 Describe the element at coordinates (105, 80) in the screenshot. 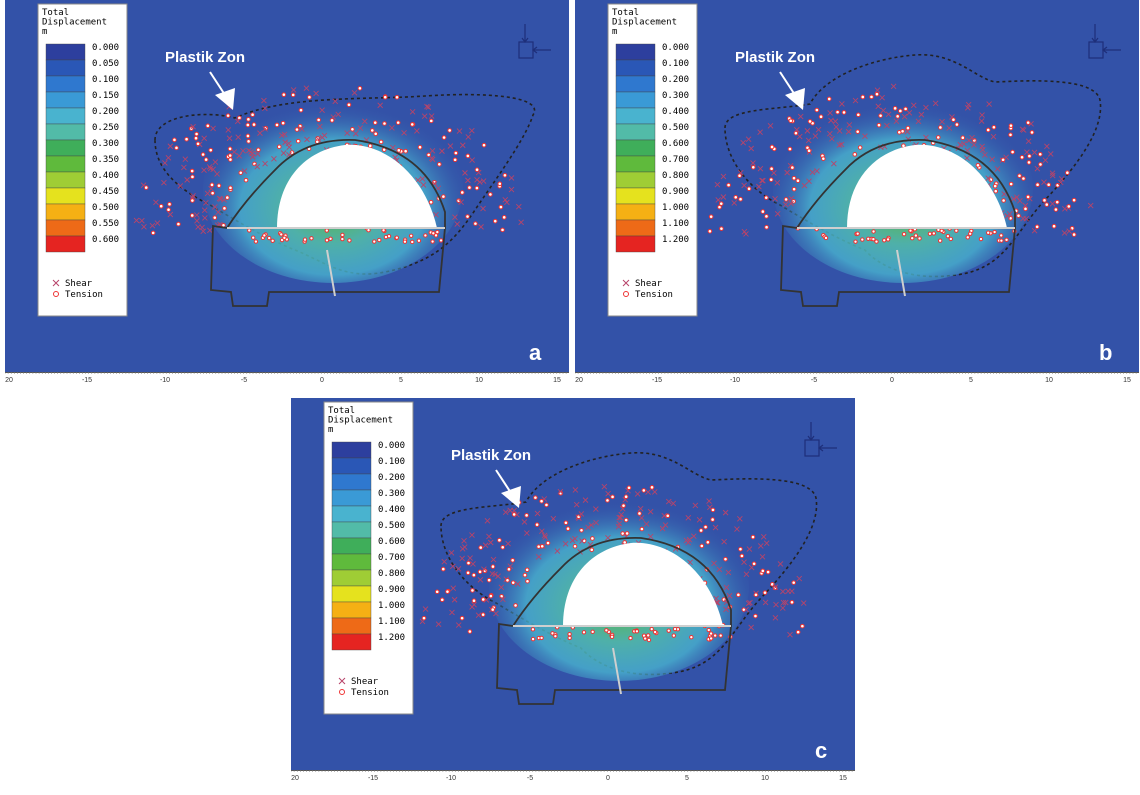

I see `legend-value: 0.100` at that location.